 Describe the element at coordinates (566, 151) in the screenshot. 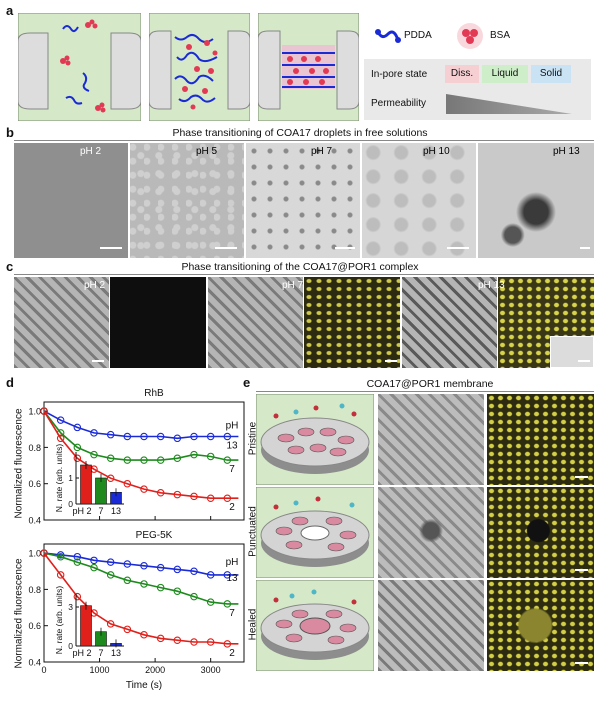

I see `ph-label-b-5: pH 13` at that location.